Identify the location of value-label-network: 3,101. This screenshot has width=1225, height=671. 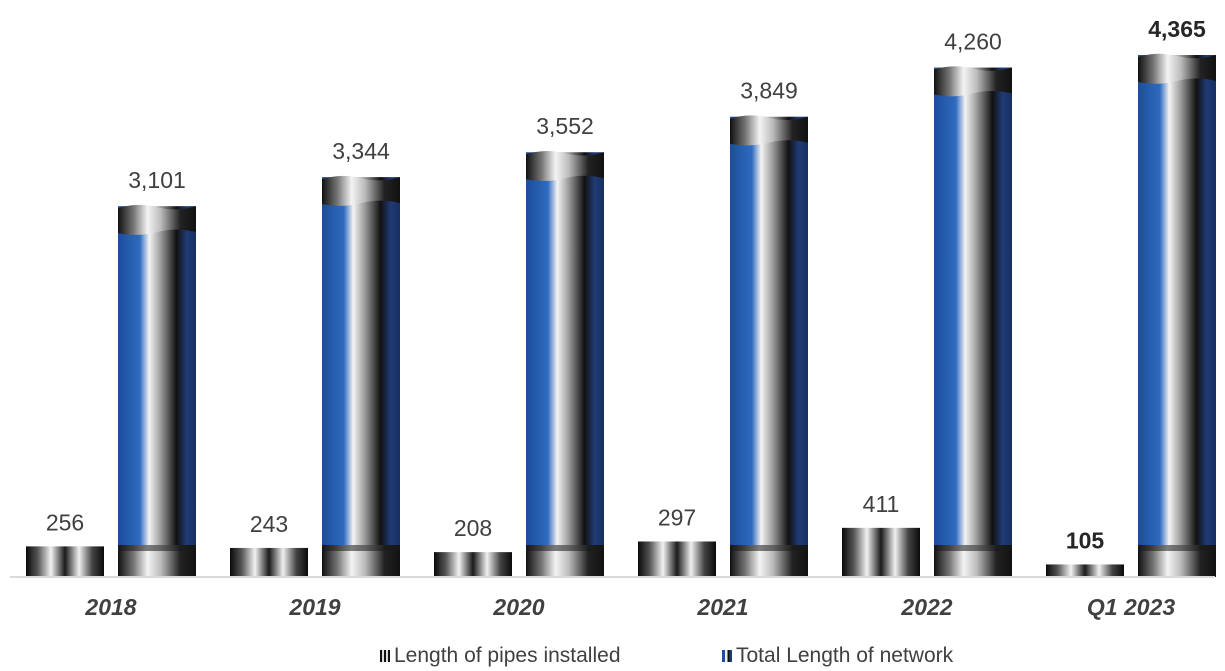
(157, 180).